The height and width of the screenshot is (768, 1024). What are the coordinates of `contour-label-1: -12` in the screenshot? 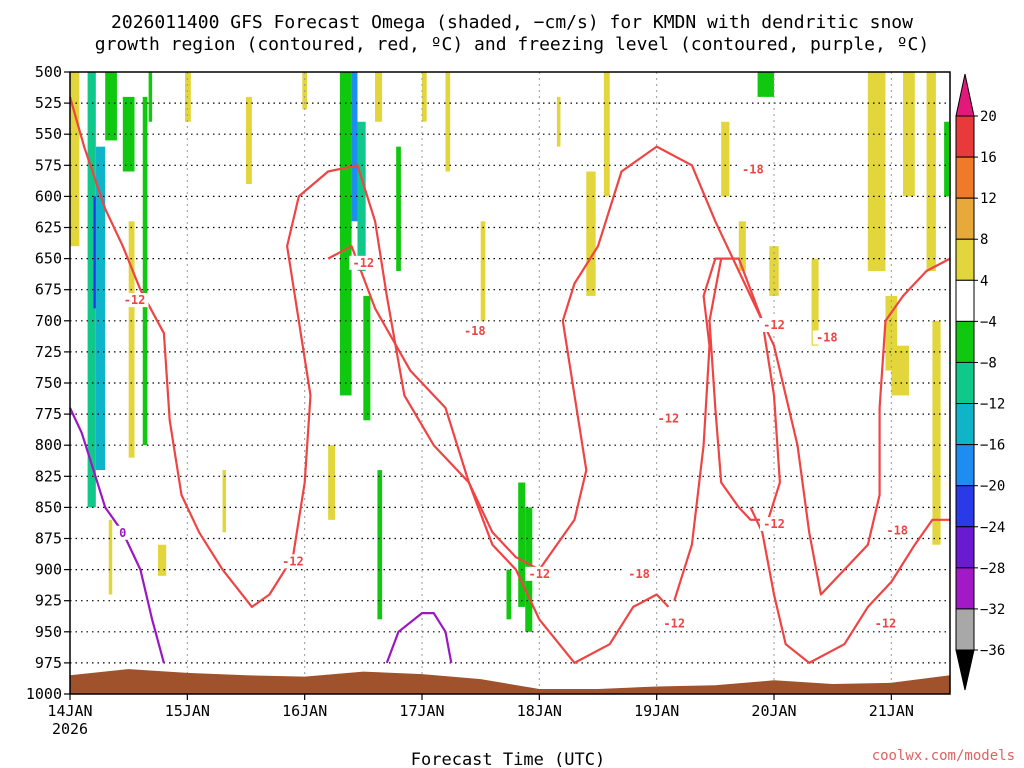 It's located at (293, 561).